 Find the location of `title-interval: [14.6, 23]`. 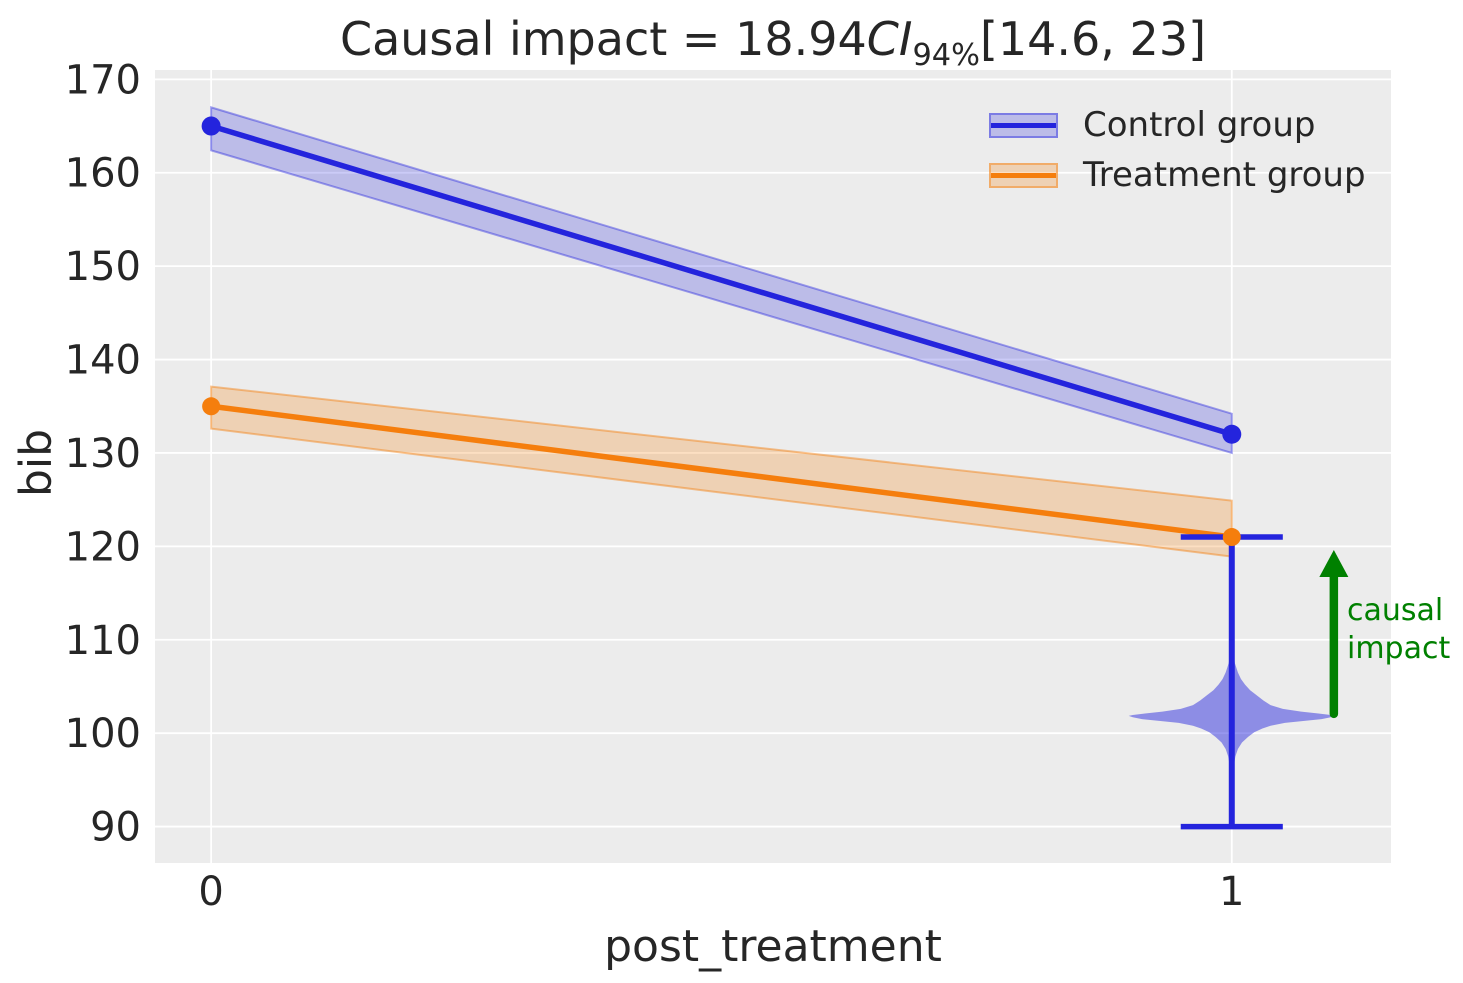

title-interval: [14.6, 23] is located at coordinates (1093, 39).